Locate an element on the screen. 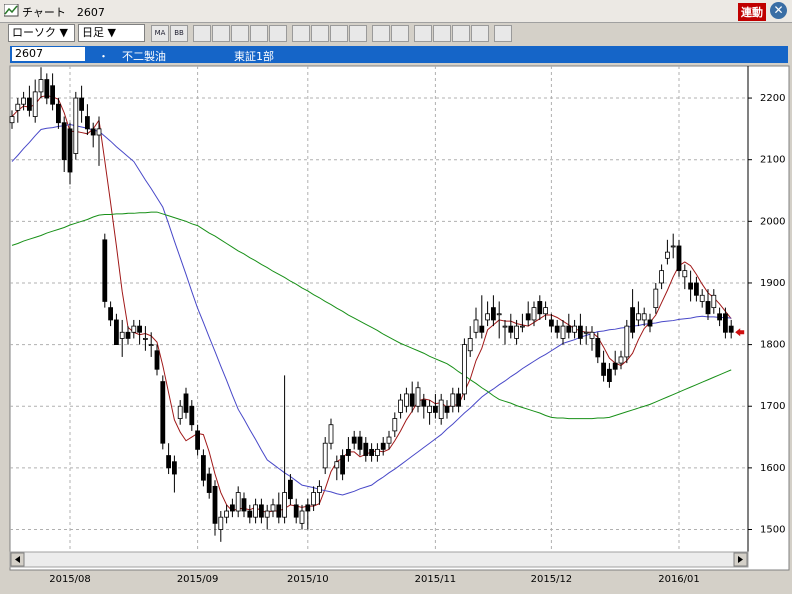  market: 東証1部 is located at coordinates (254, 56).